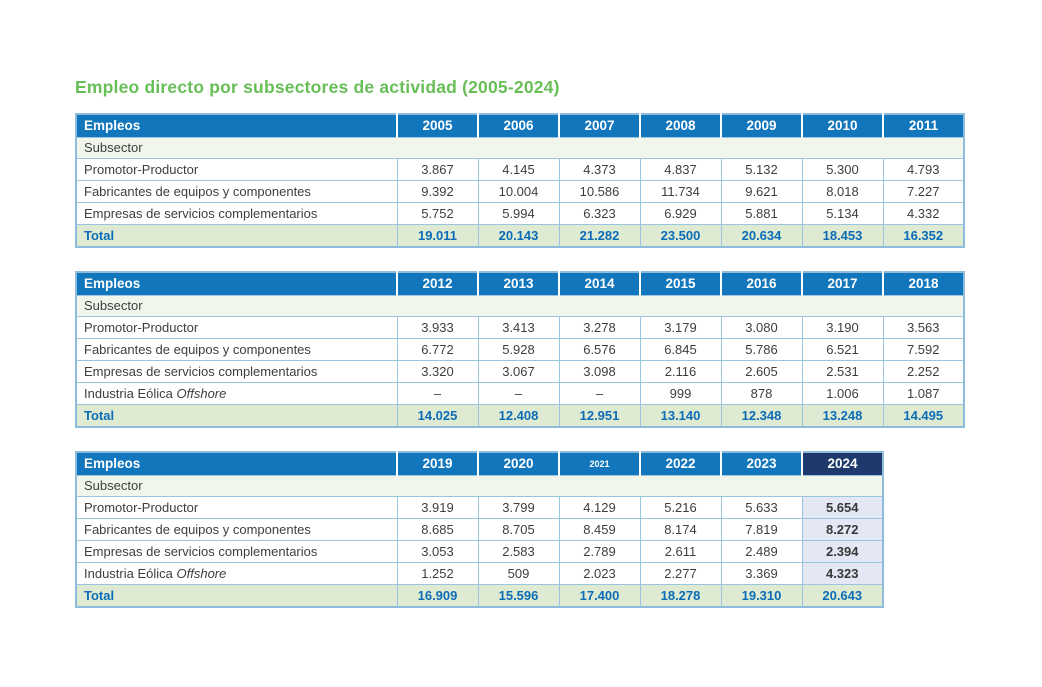 The image size is (1042, 687). I want to click on value-cell: 2.277, so click(680, 573).